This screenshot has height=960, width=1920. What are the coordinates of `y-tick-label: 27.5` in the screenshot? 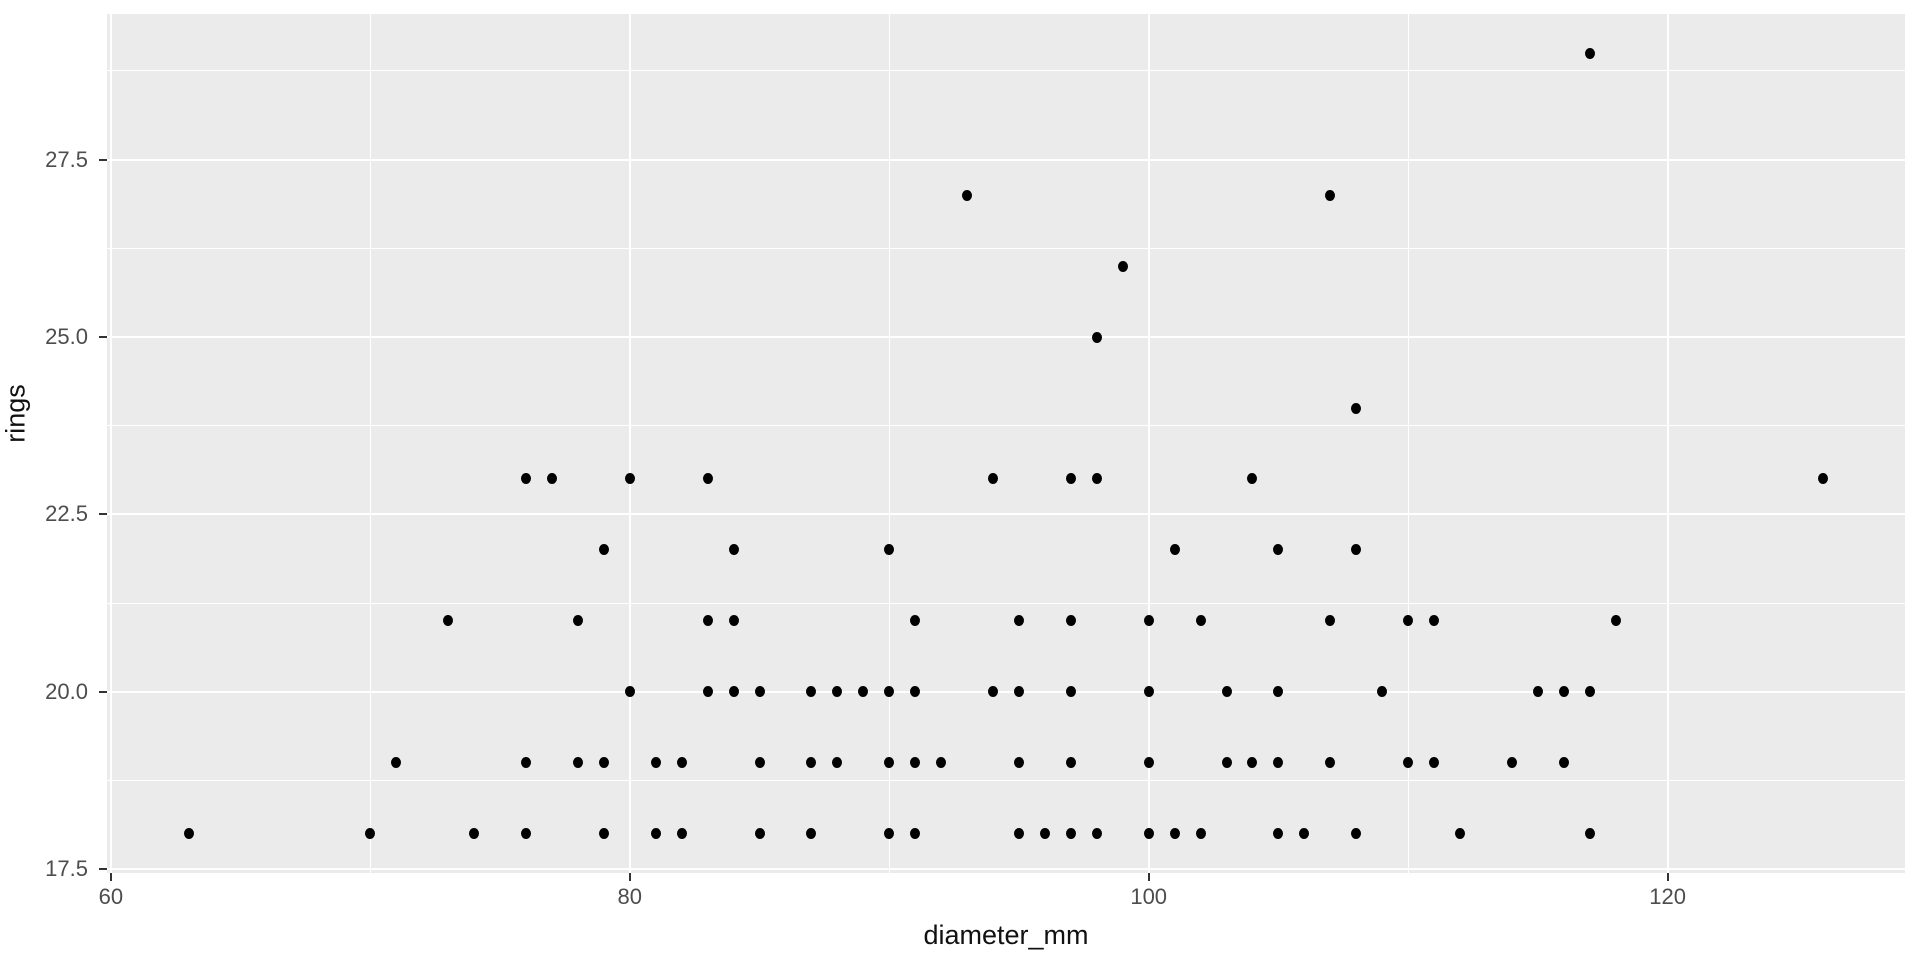 It's located at (66, 159).